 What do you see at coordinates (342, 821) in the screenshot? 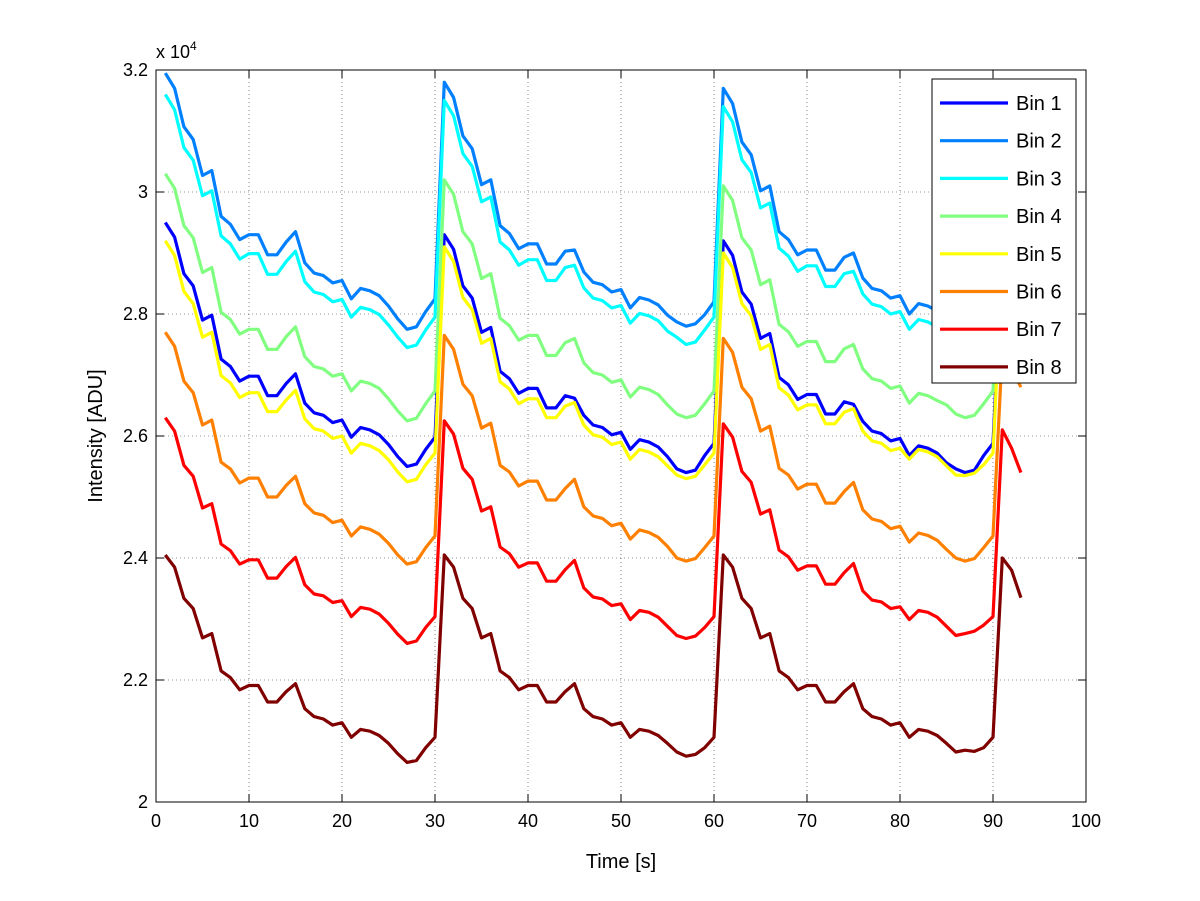
I see `x-tick-label: 20` at bounding box center [342, 821].